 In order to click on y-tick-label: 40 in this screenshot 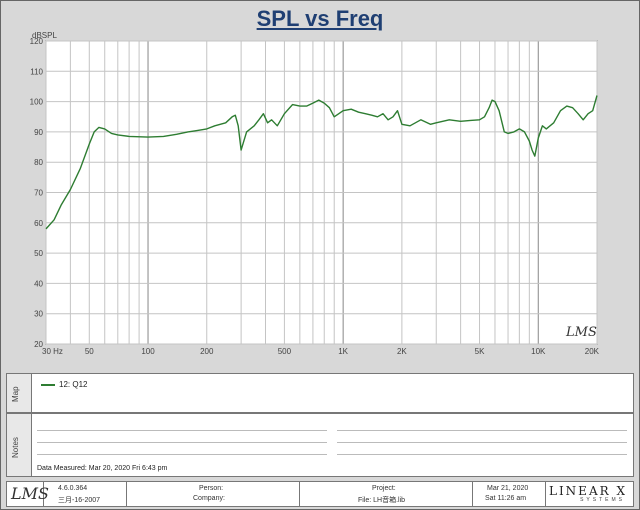, I will do `click(38, 283)`.